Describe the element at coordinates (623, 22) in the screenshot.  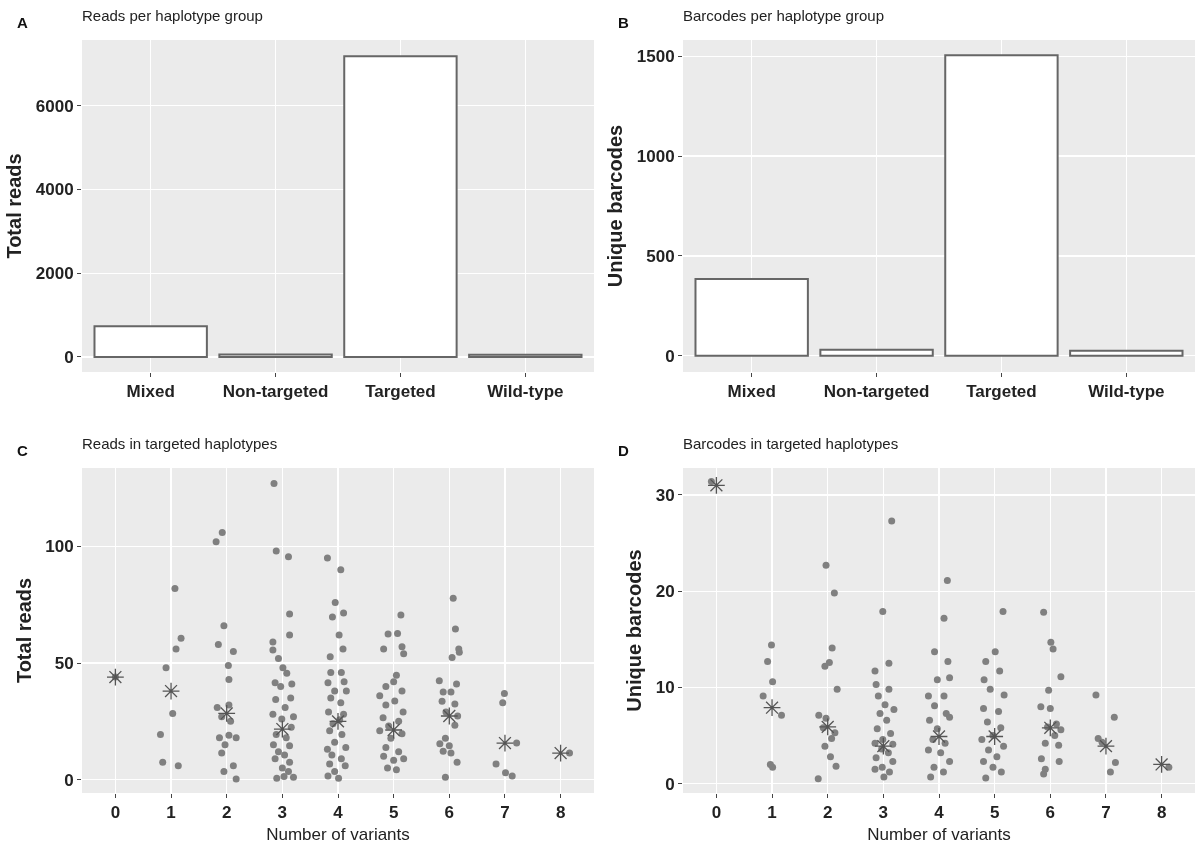
I see `text: B` at that location.